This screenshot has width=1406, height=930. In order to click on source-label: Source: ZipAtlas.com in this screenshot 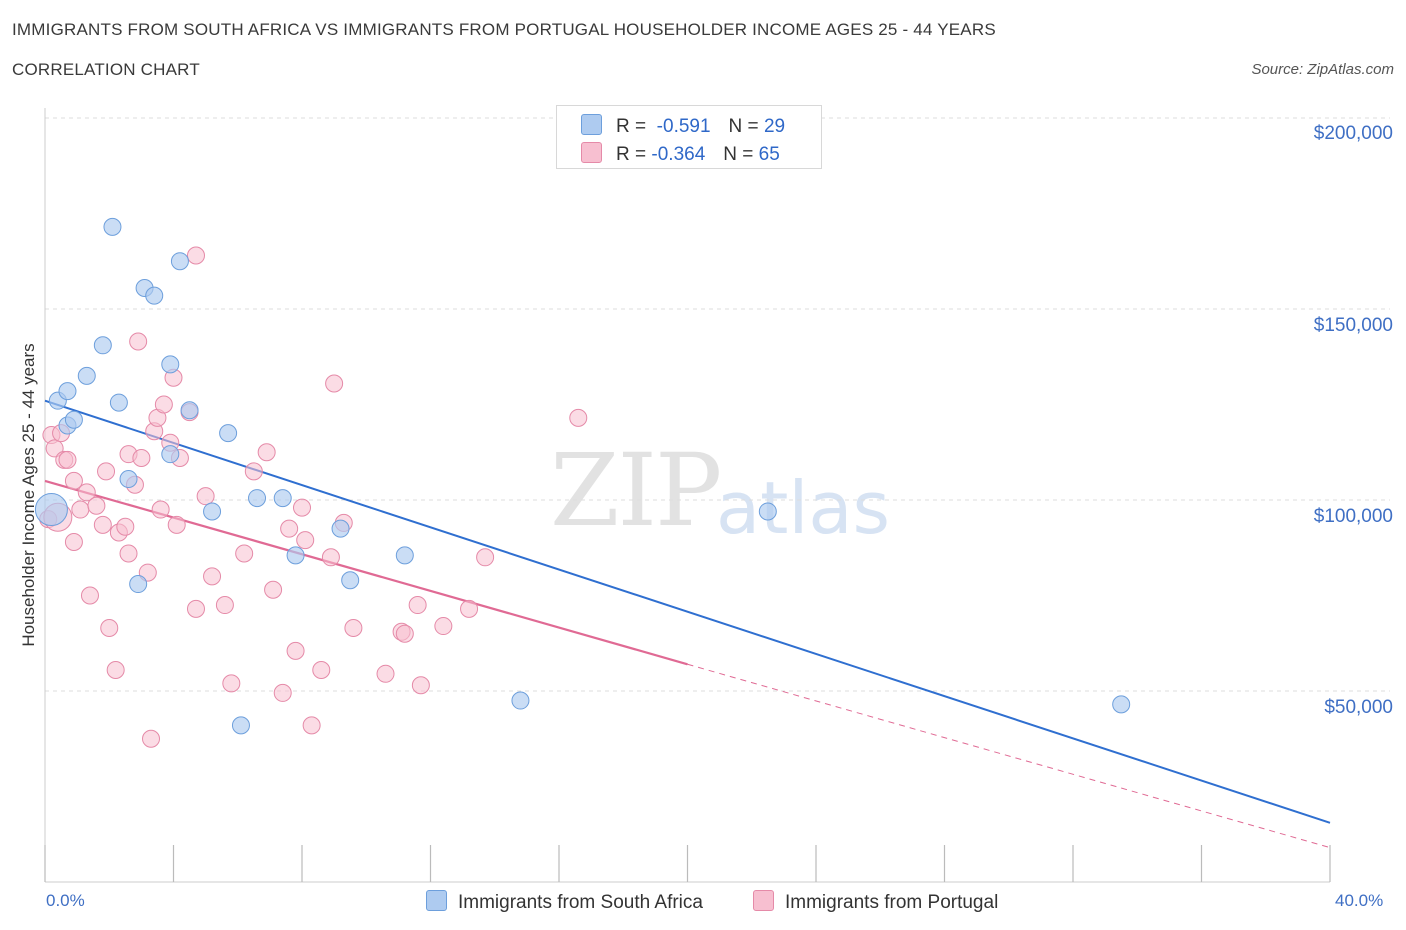, I will do `click(1322, 69)`.